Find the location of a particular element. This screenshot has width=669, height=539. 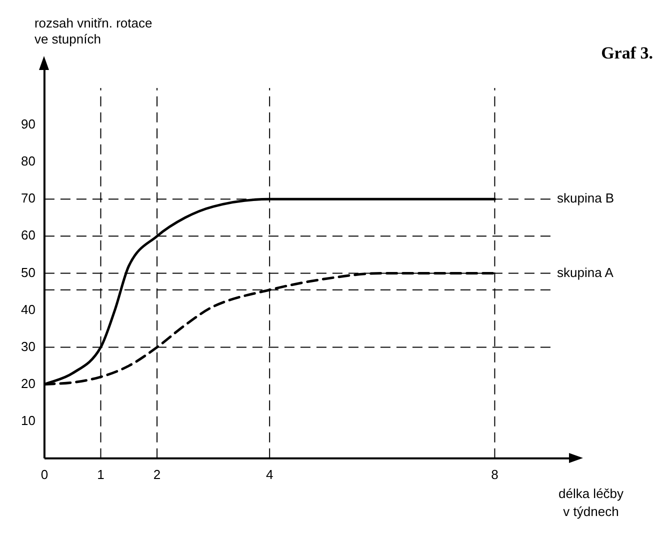

text: skupina A is located at coordinates (585, 272).